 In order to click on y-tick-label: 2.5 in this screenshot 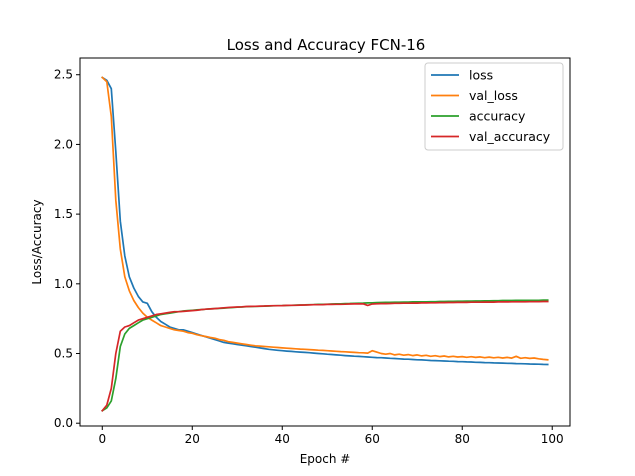, I will do `click(63, 75)`.